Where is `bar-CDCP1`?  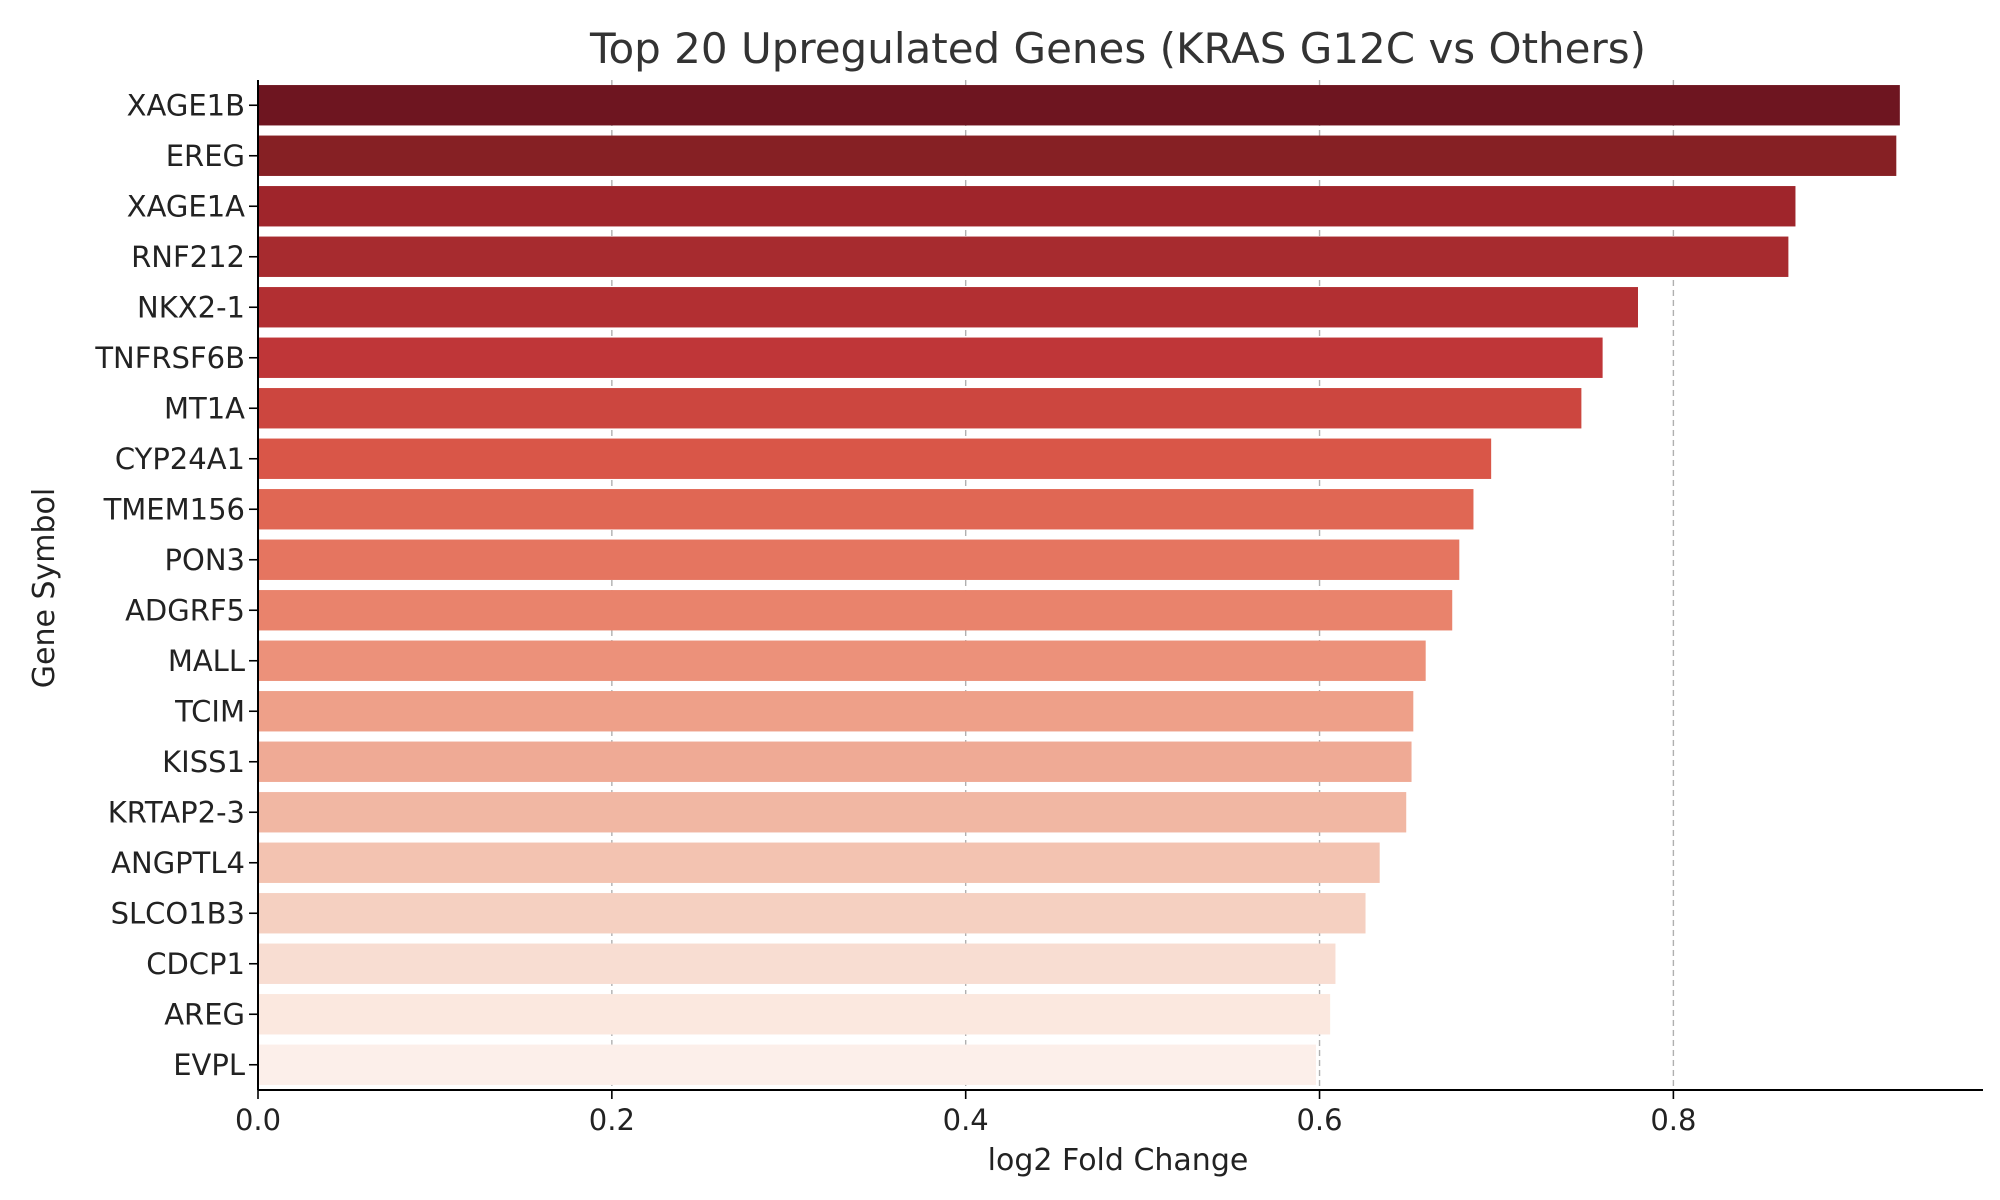
bar-CDCP1 is located at coordinates (797, 963).